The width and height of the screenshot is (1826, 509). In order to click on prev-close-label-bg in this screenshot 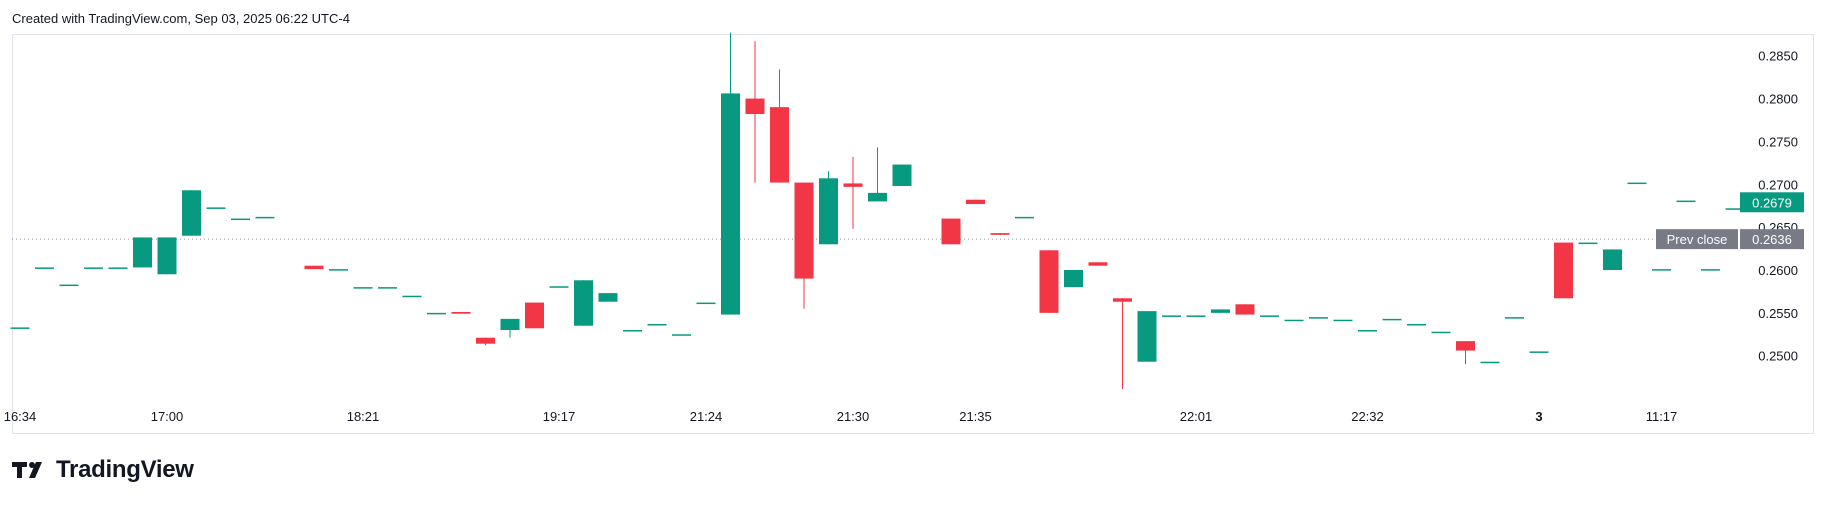, I will do `click(1697, 239)`.